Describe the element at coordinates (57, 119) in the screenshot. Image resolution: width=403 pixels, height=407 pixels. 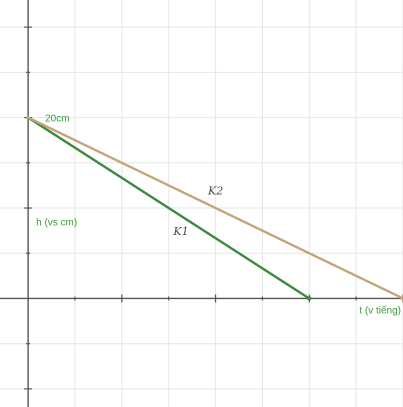
I see `annotation-20cm: 20cm` at that location.